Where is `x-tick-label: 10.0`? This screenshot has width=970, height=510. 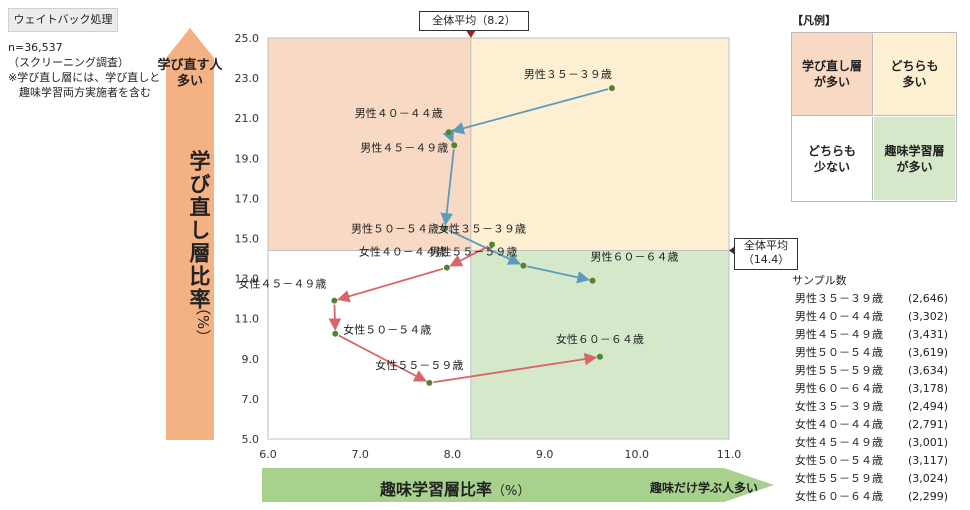 x-tick-label: 10.0 is located at coordinates (637, 454).